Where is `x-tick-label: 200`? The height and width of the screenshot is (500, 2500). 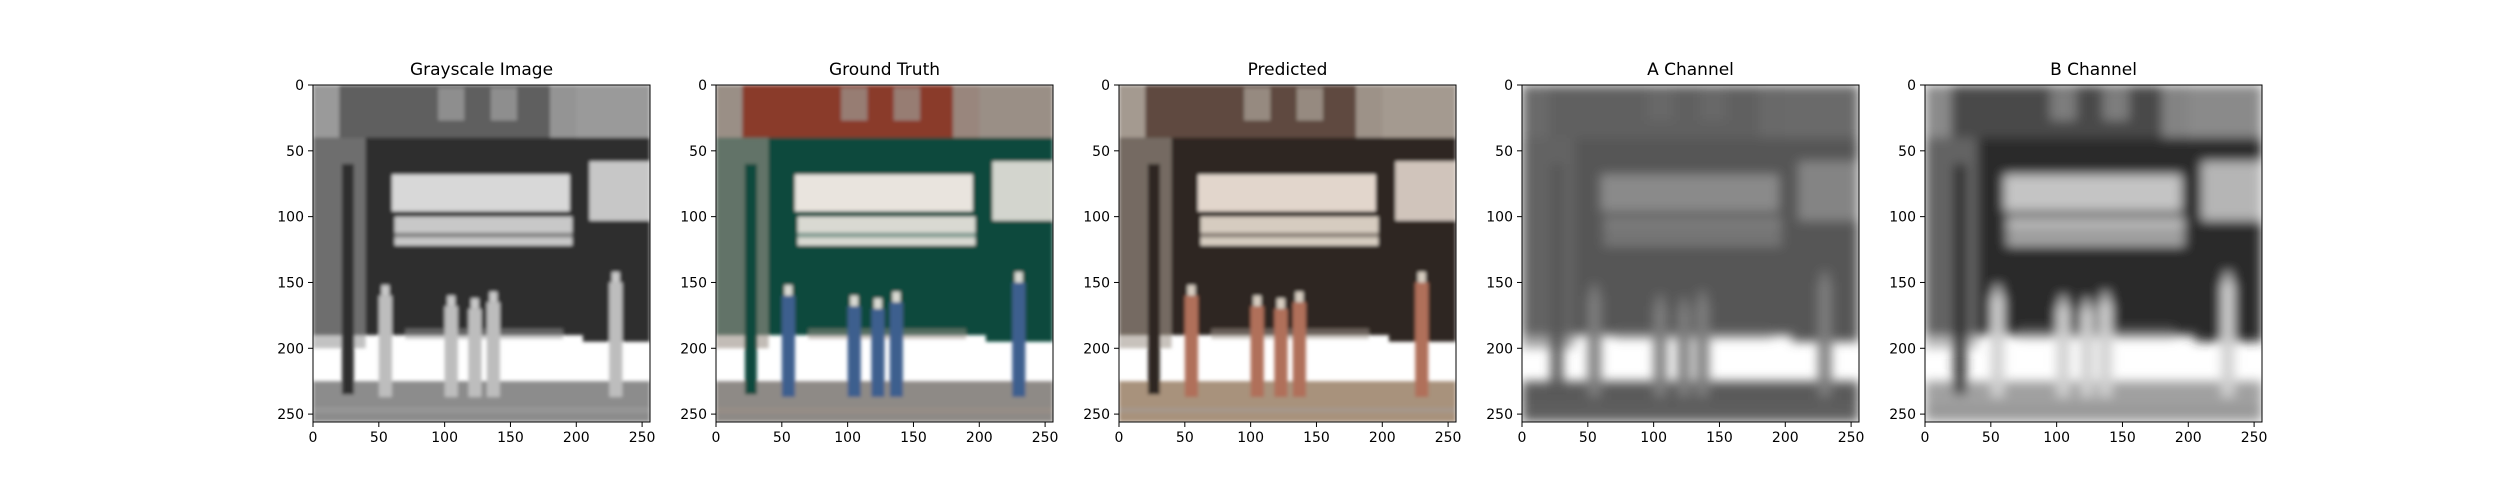
x-tick-label: 200 is located at coordinates (979, 438).